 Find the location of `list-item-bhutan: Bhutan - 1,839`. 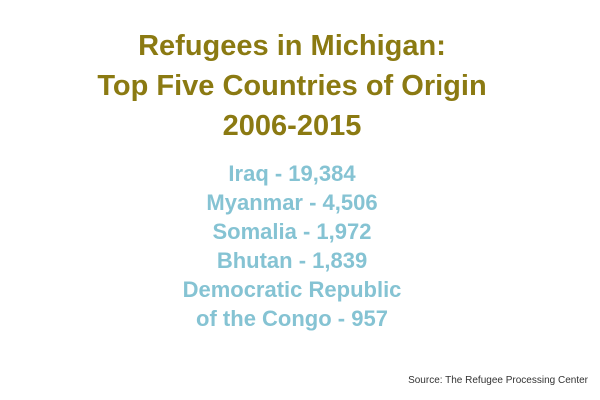

list-item-bhutan: Bhutan - 1,839 is located at coordinates (292, 260).